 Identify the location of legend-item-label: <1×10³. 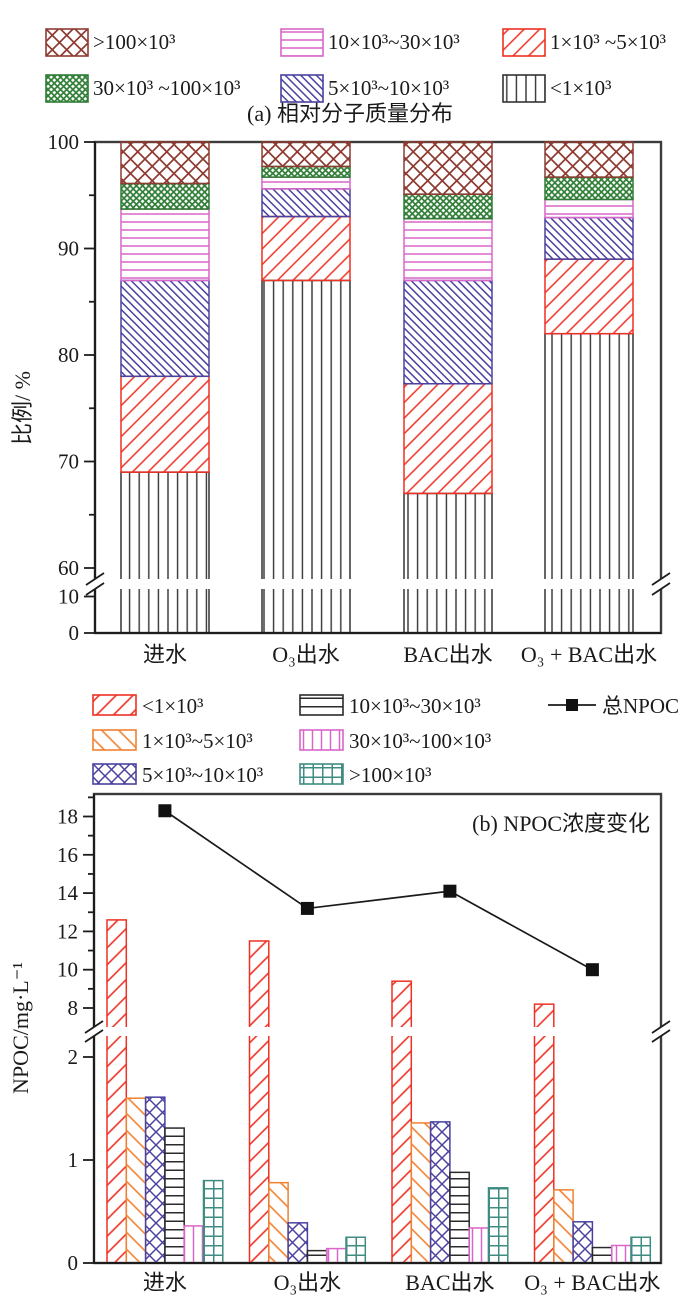
(173, 706).